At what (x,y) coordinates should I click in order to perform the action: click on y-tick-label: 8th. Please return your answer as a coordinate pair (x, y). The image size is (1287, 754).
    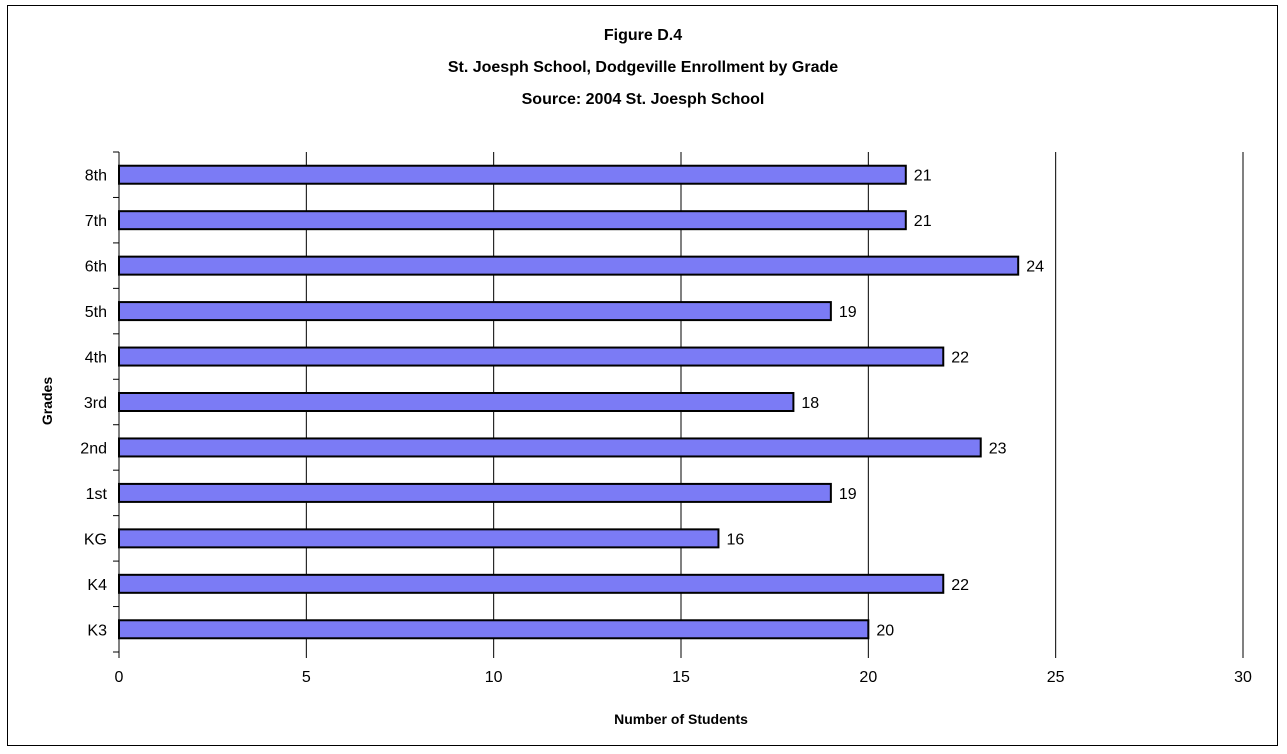
    Looking at the image, I should click on (96, 176).